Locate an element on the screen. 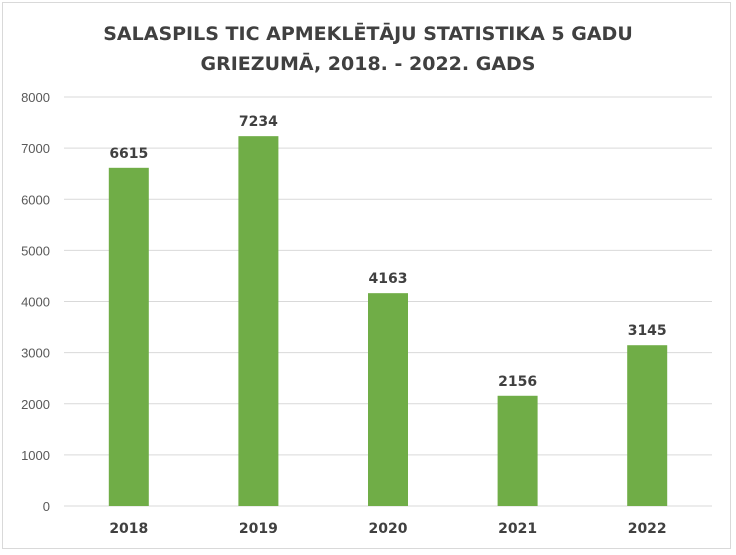 This screenshot has height=555, width=736. y-tick-label: 1000 is located at coordinates (35, 455).